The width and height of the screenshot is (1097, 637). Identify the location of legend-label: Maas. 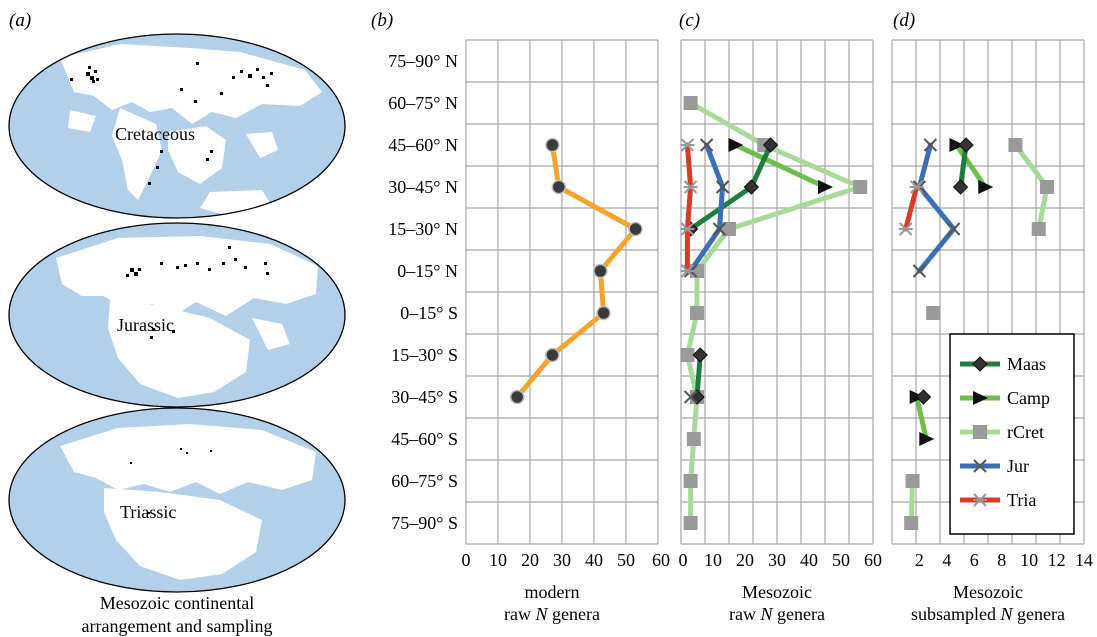
(1026, 364).